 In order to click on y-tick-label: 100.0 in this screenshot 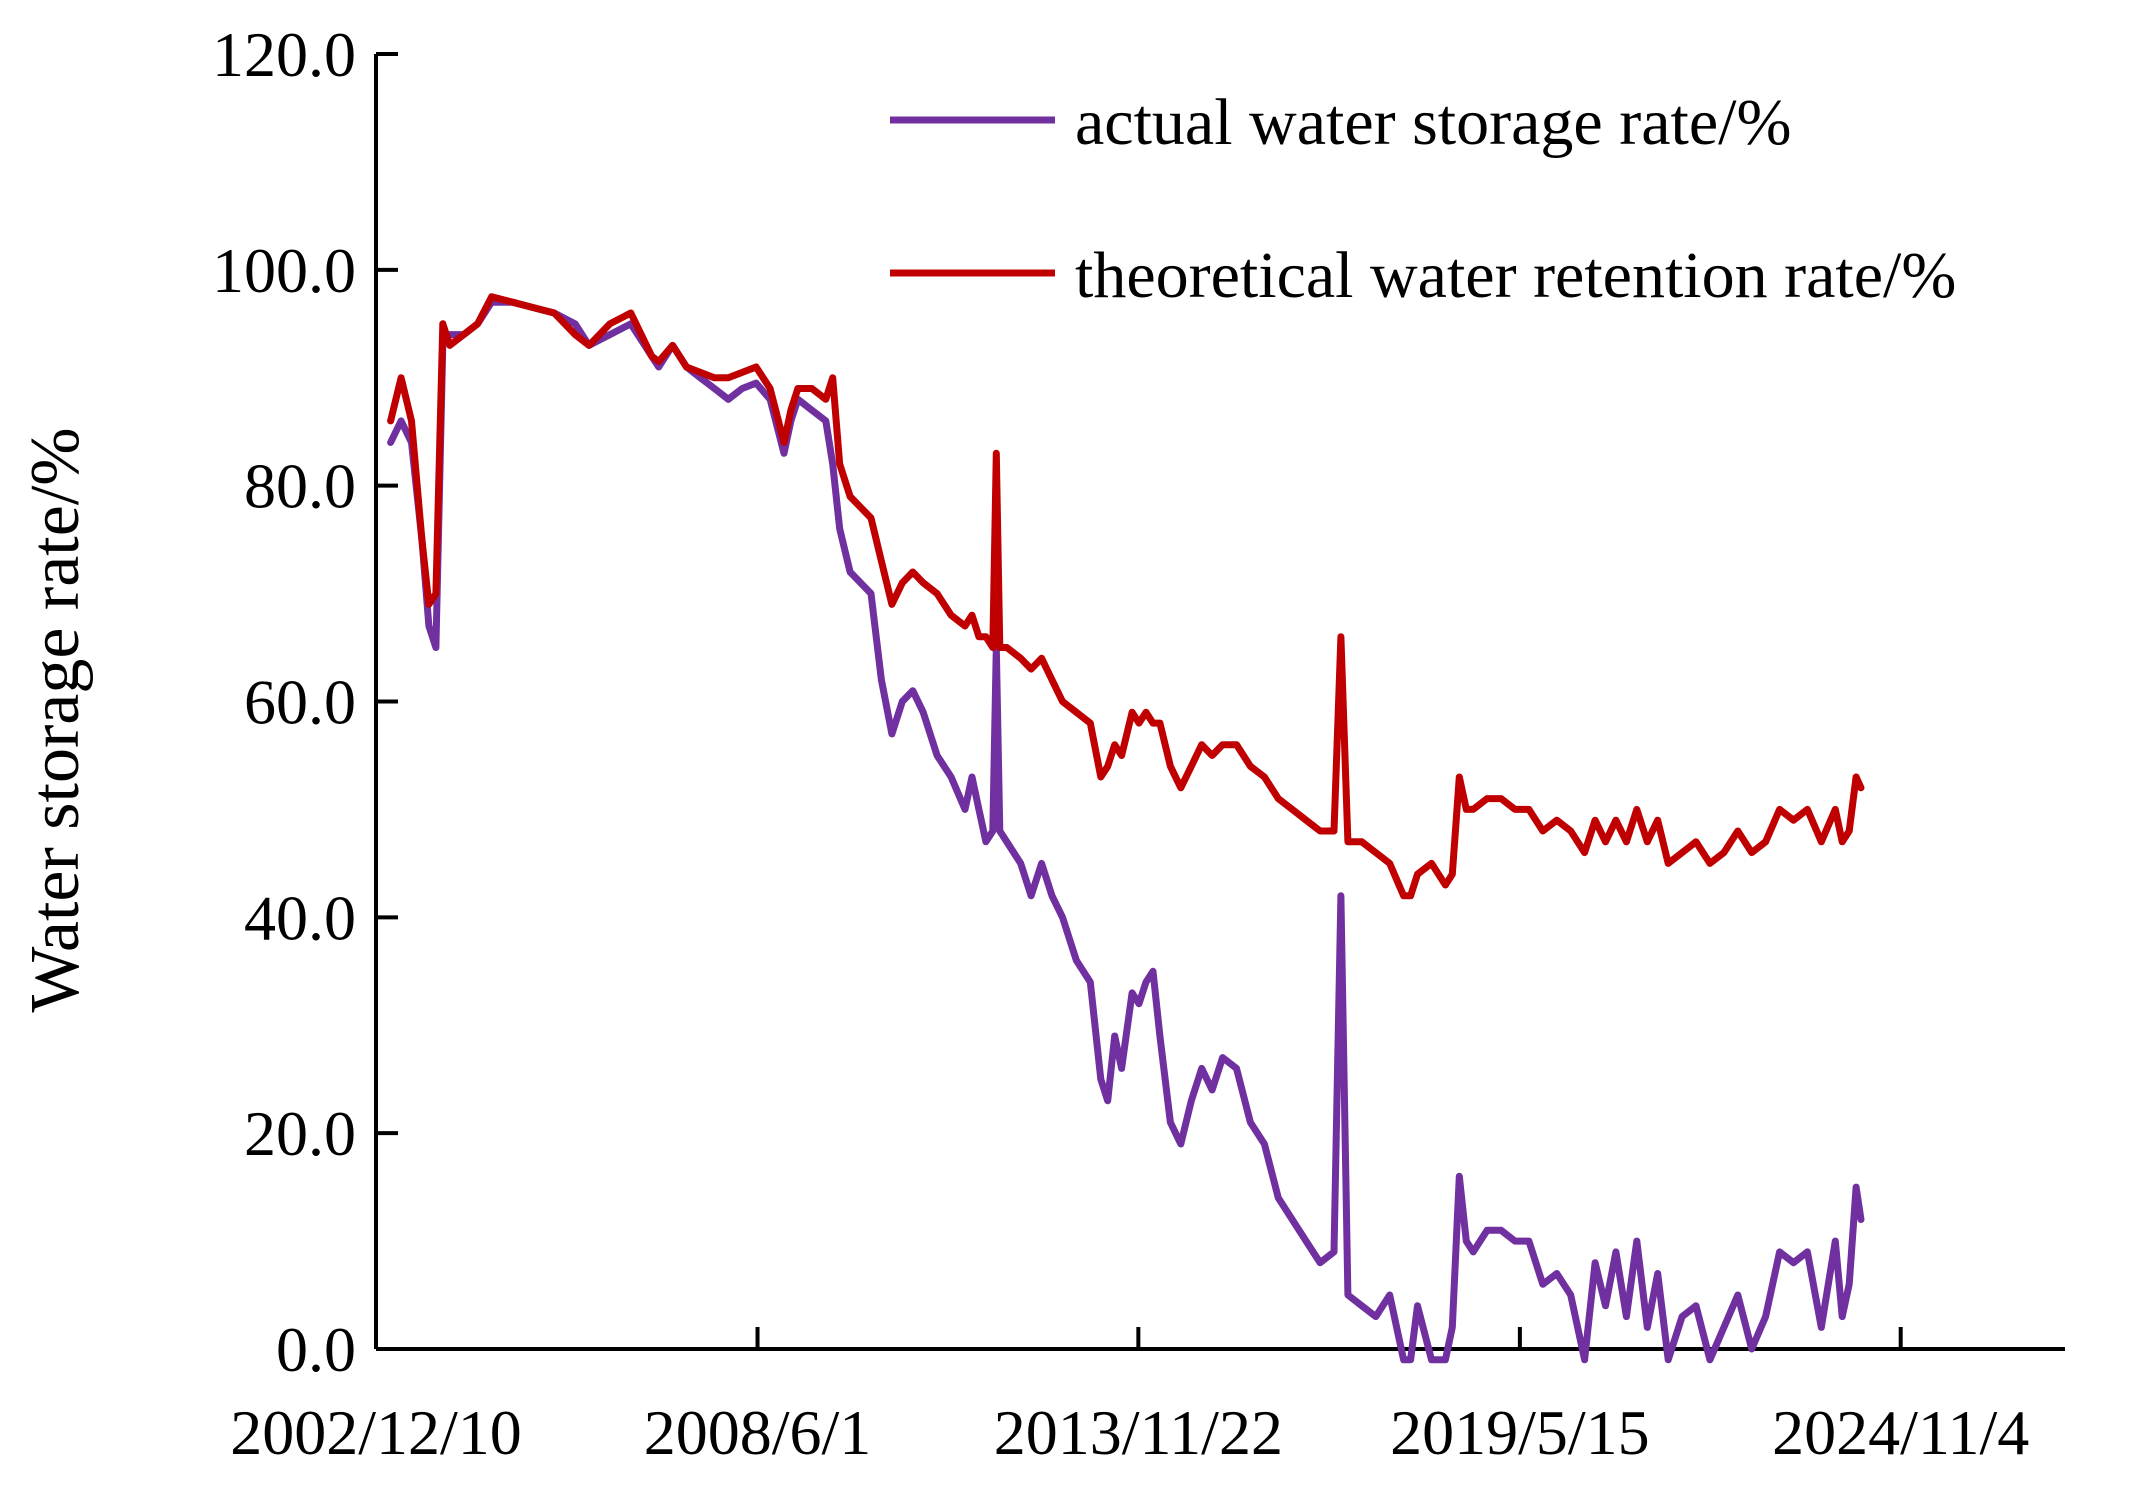, I will do `click(284, 270)`.